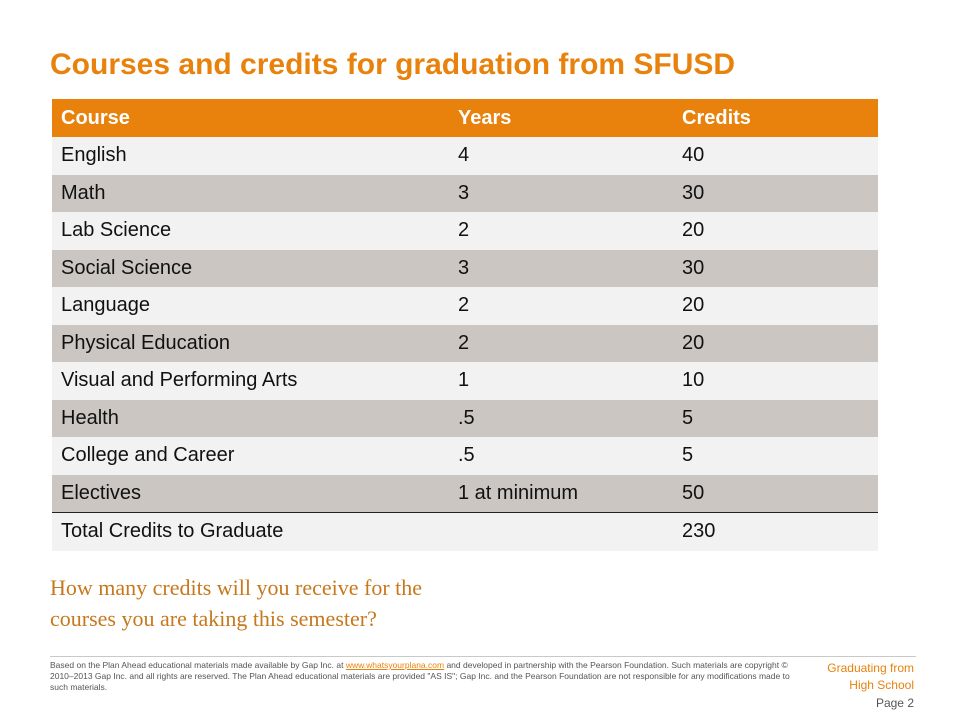 The height and width of the screenshot is (720, 960). Describe the element at coordinates (148, 455) in the screenshot. I see `course-cell: College and Career` at that location.